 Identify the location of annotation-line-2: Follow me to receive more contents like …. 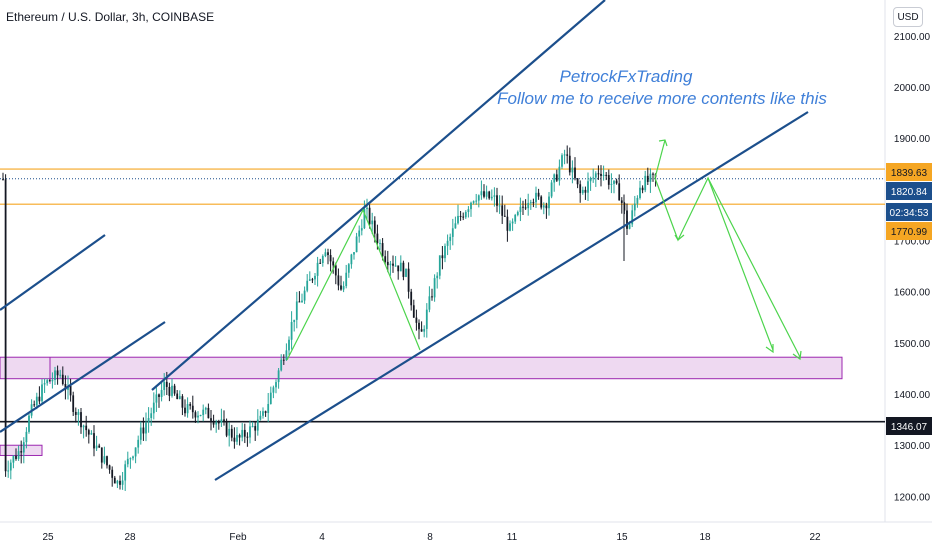
(662, 98).